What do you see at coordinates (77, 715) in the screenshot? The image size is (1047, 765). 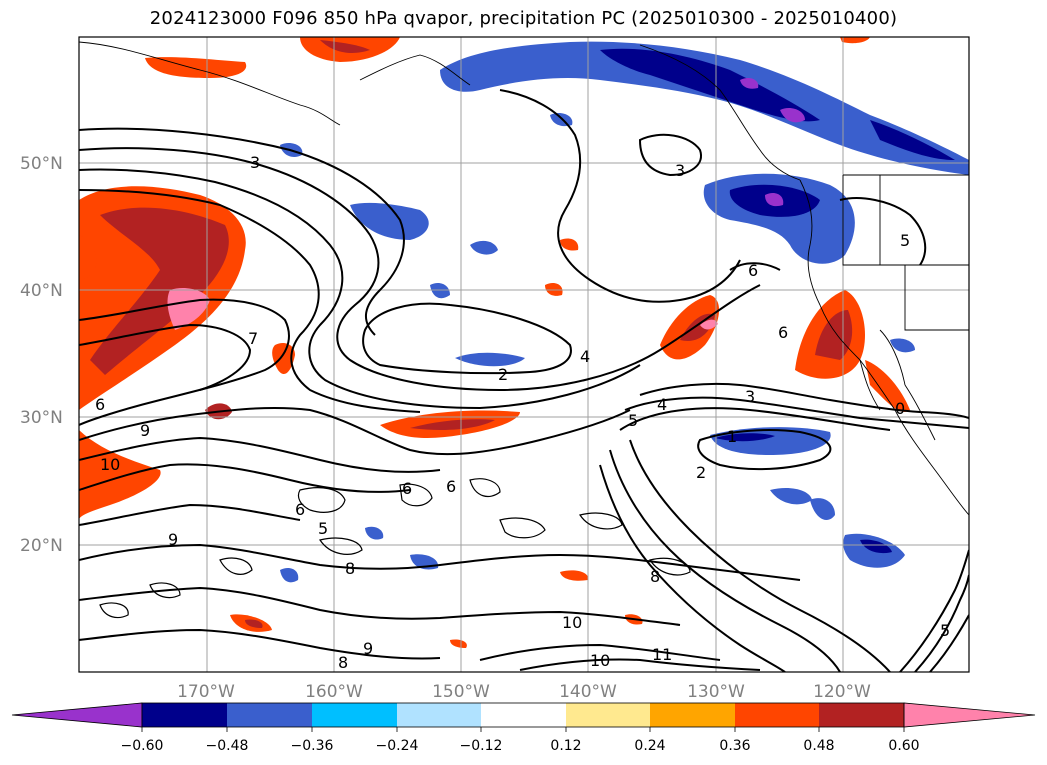 I see `colorbar-left-extension` at bounding box center [77, 715].